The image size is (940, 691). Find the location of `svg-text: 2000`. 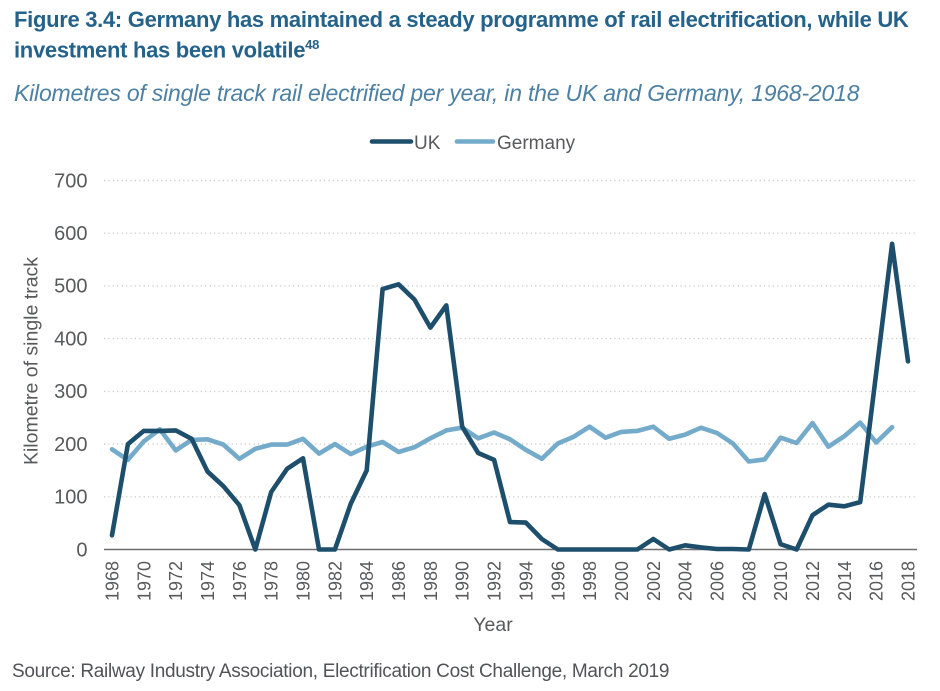

svg-text: 2000 is located at coordinates (622, 581).